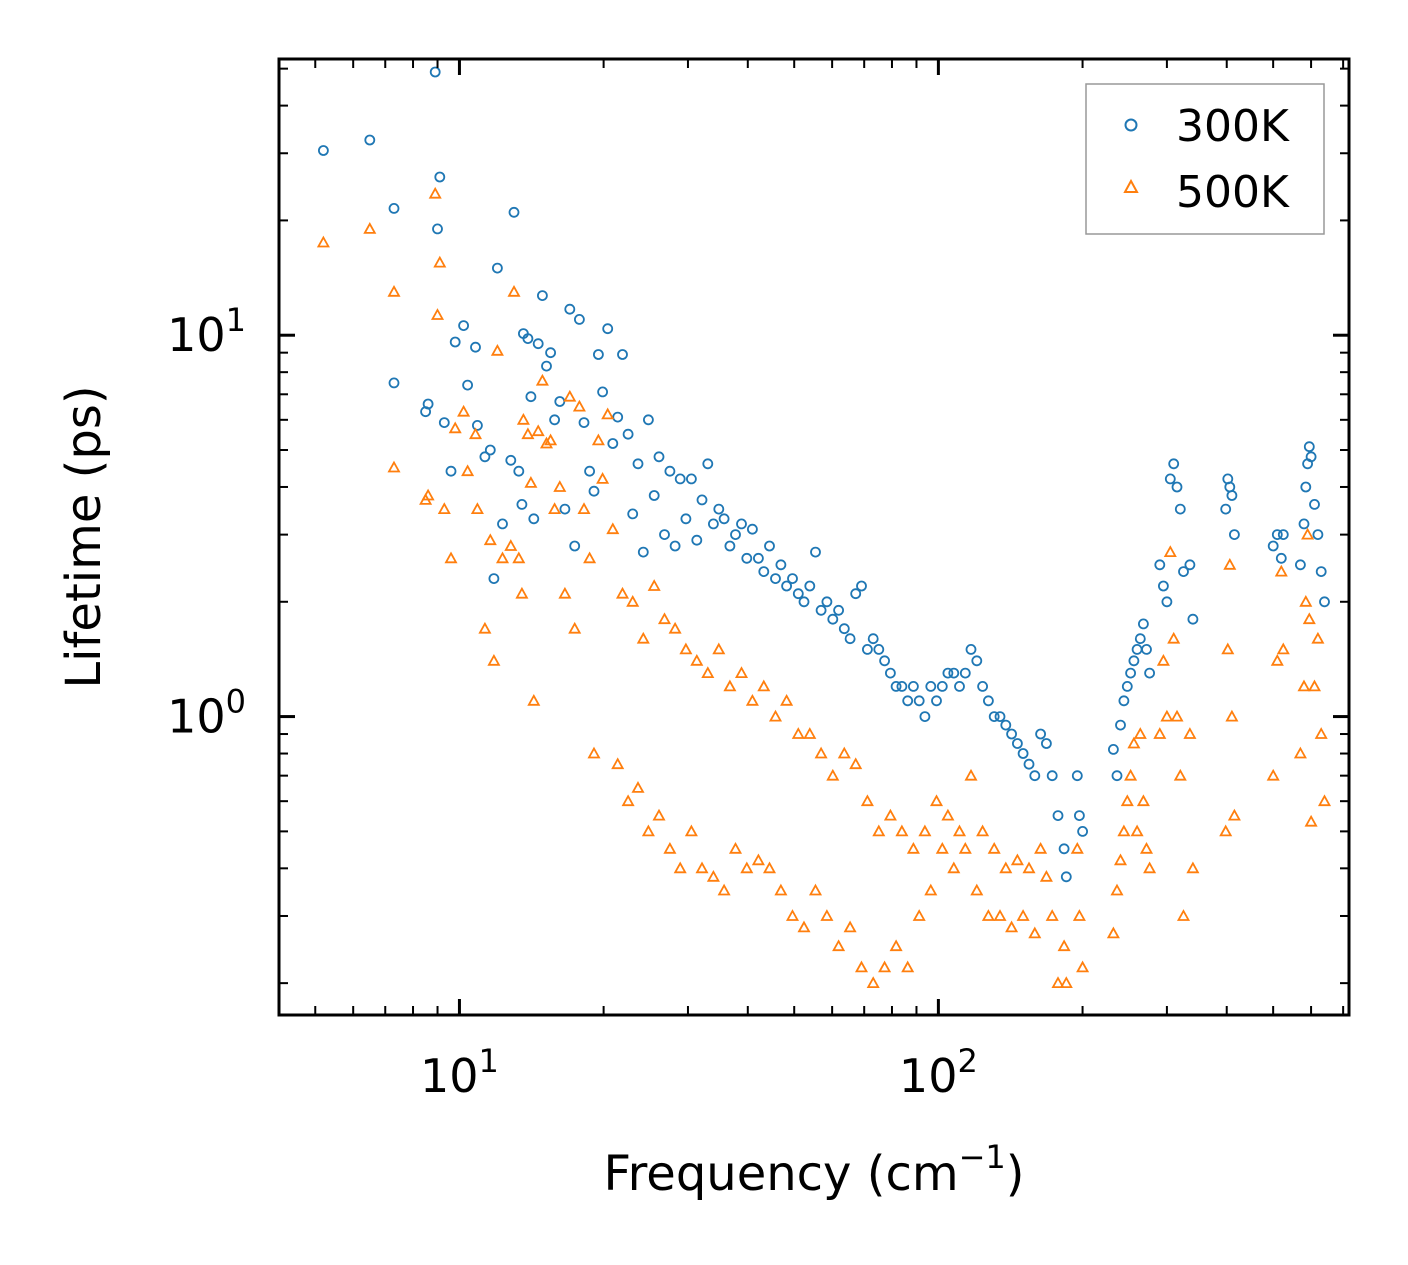 Image resolution: width=1408 pixels, height=1265 pixels. Describe the element at coordinates (206, 713) in the screenshot. I see `y-tick-label-1: 100` at that location.